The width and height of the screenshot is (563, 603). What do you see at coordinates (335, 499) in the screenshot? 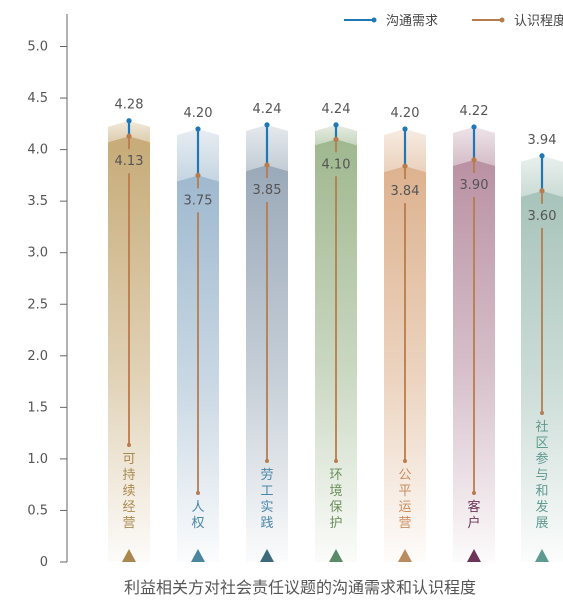
I see `category-label: 环境保护` at bounding box center [335, 499].